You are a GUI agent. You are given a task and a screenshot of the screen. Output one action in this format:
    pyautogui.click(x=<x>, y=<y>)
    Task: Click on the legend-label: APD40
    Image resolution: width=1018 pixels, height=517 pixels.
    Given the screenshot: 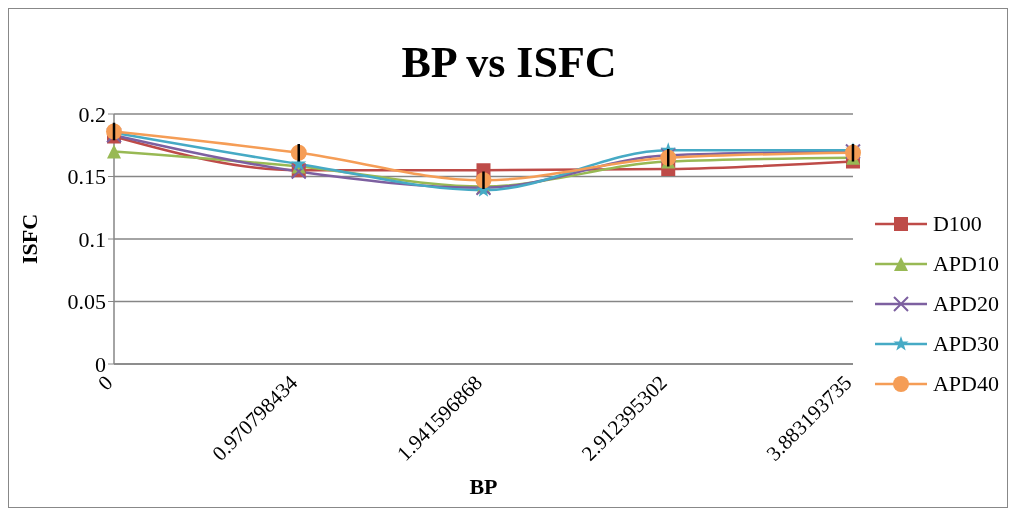 What is the action you would take?
    pyautogui.click(x=965, y=384)
    